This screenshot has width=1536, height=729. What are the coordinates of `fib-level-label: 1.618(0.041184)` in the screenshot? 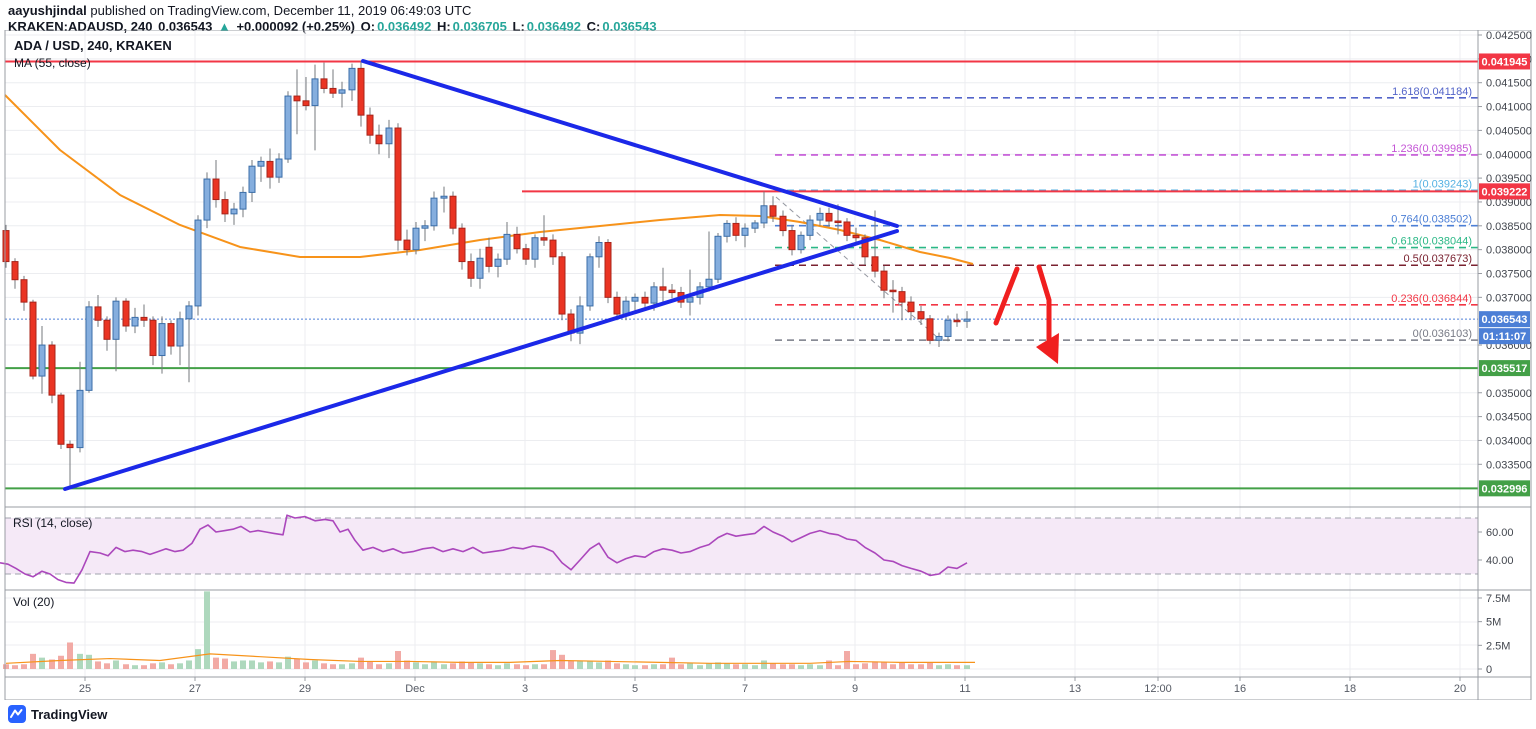 It's located at (1432, 92).